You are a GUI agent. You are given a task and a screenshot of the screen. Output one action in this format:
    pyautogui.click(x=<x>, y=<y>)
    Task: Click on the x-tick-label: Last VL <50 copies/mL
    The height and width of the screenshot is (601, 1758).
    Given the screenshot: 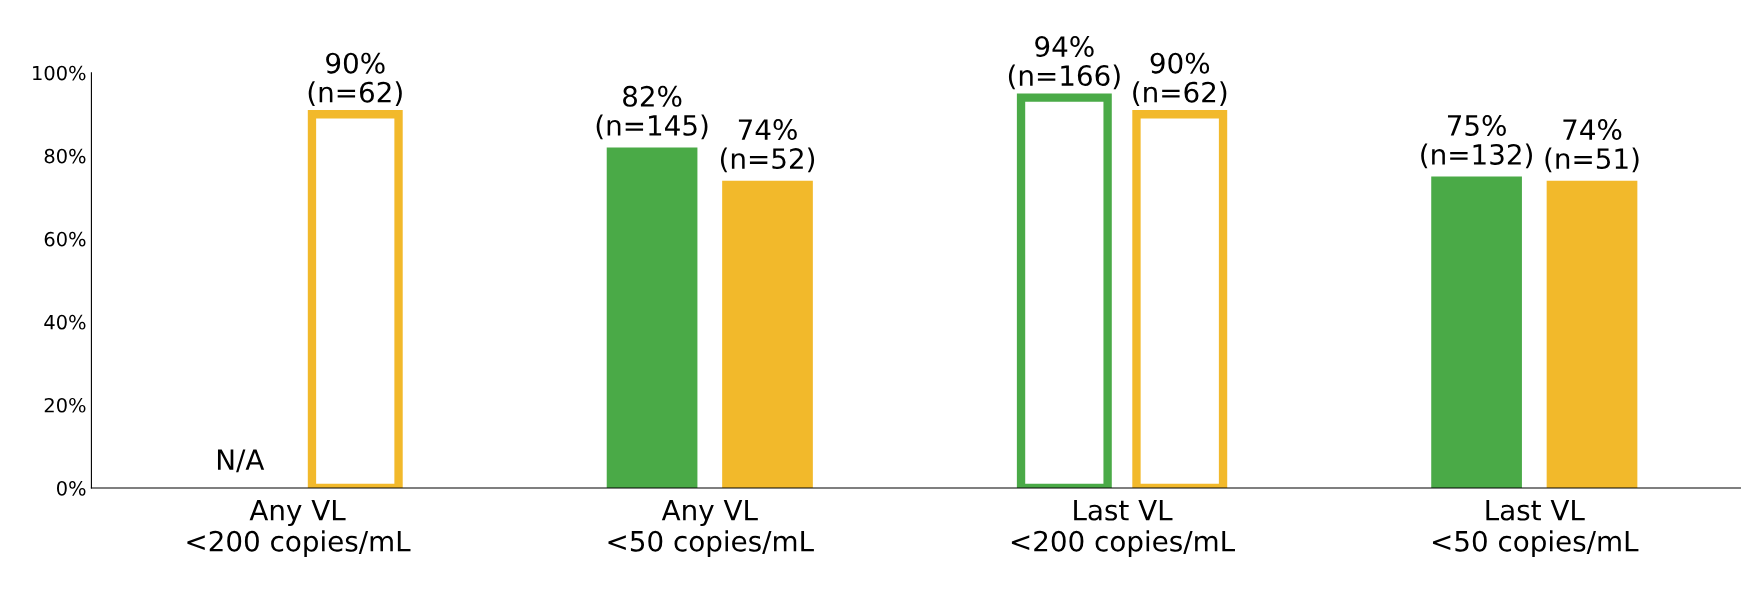 What is the action you would take?
    pyautogui.click(x=1535, y=528)
    